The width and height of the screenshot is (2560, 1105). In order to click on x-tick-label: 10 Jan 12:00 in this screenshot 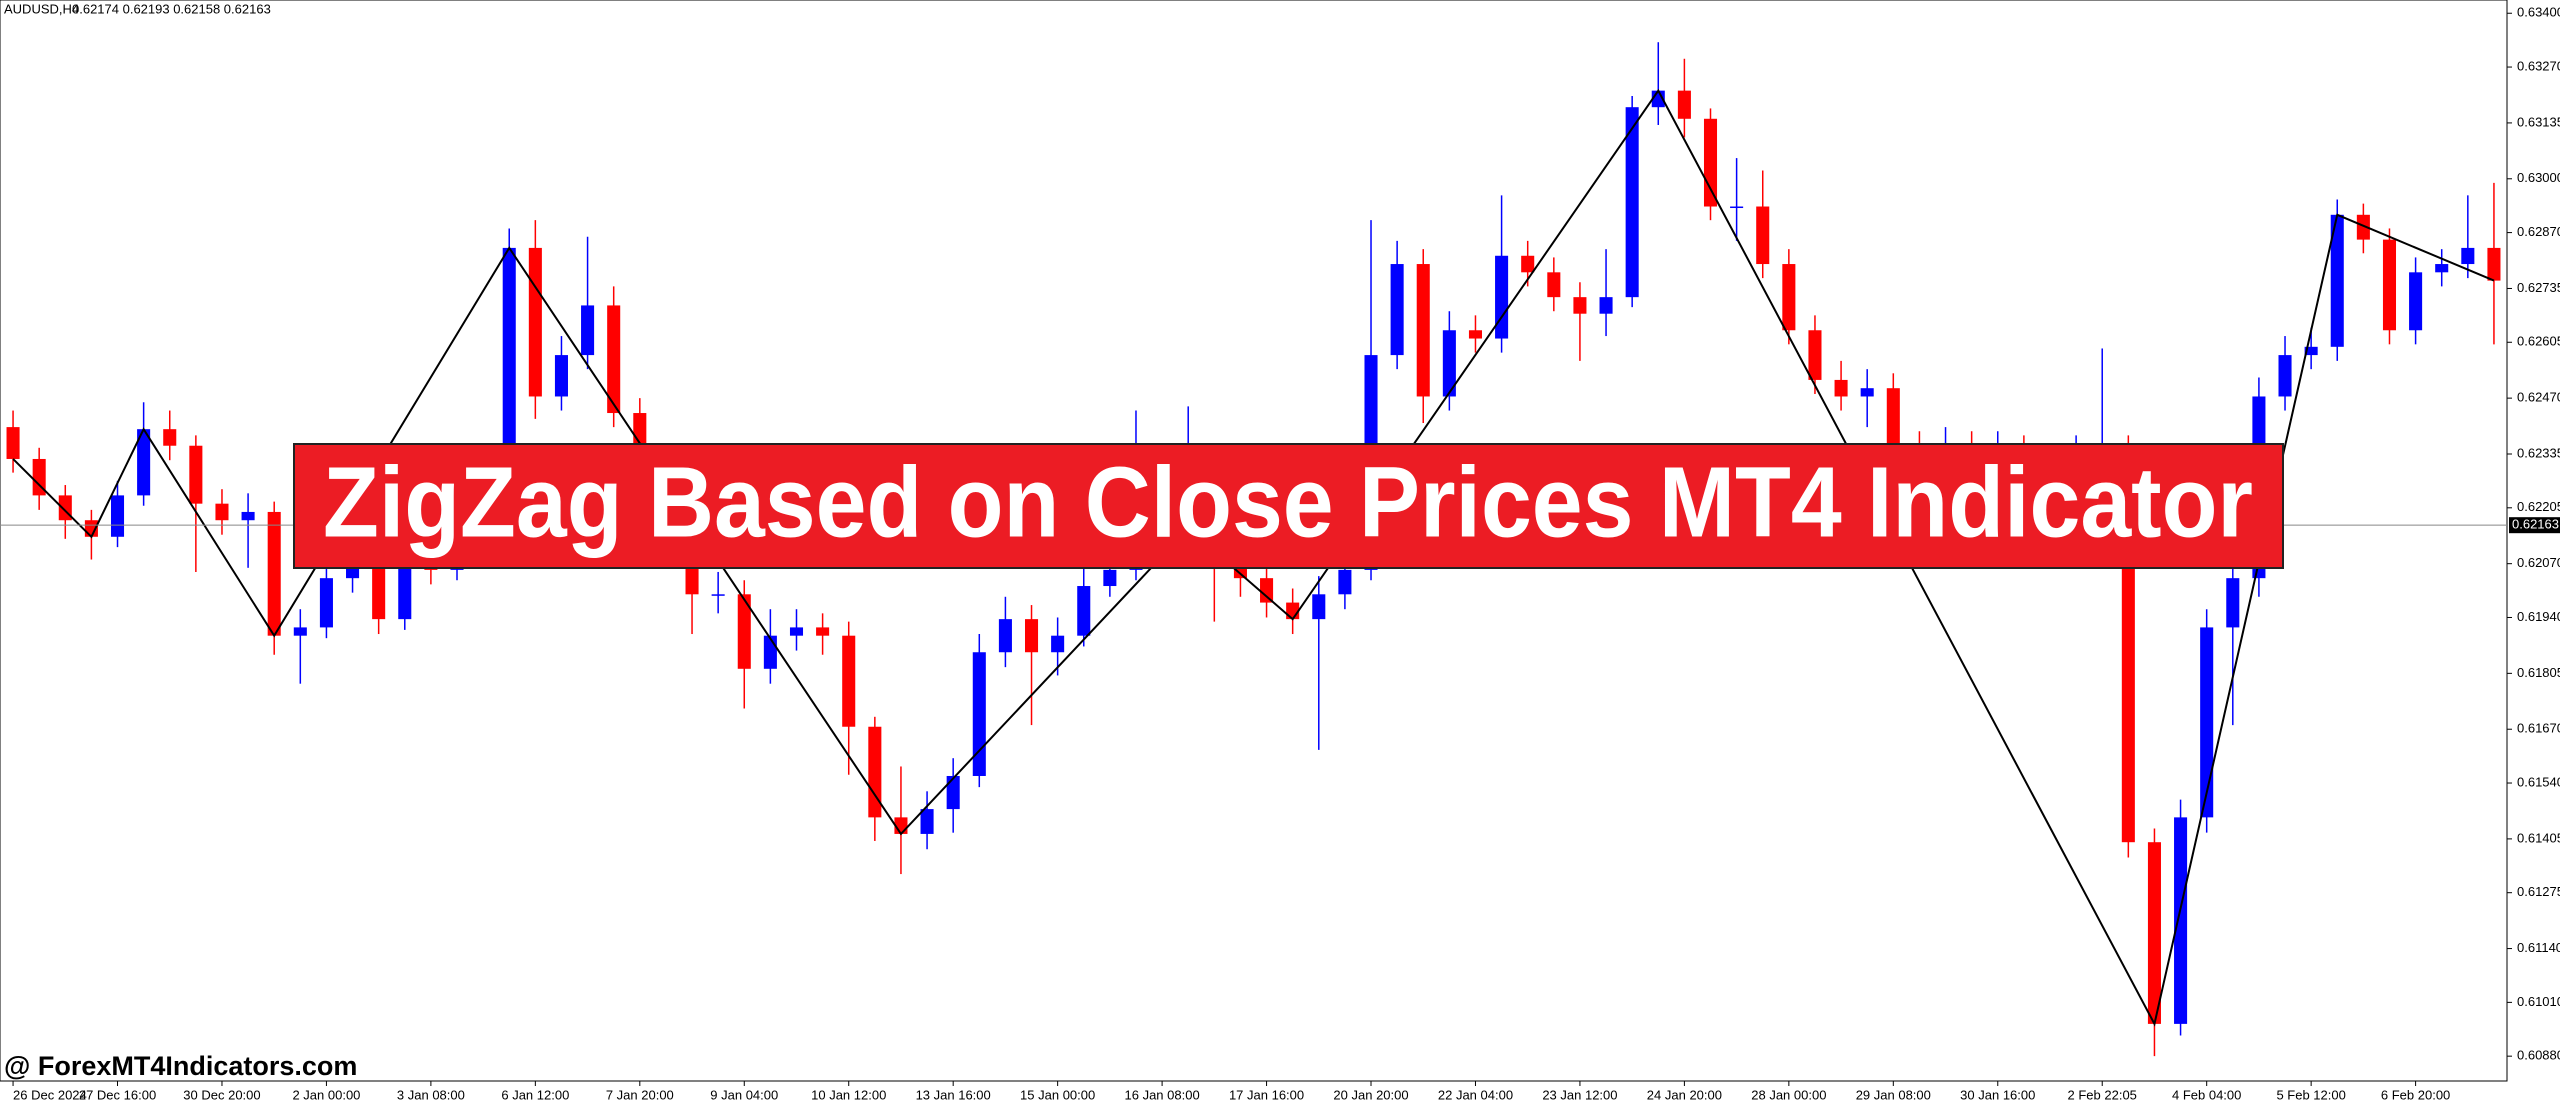, I will do `click(848, 1094)`.